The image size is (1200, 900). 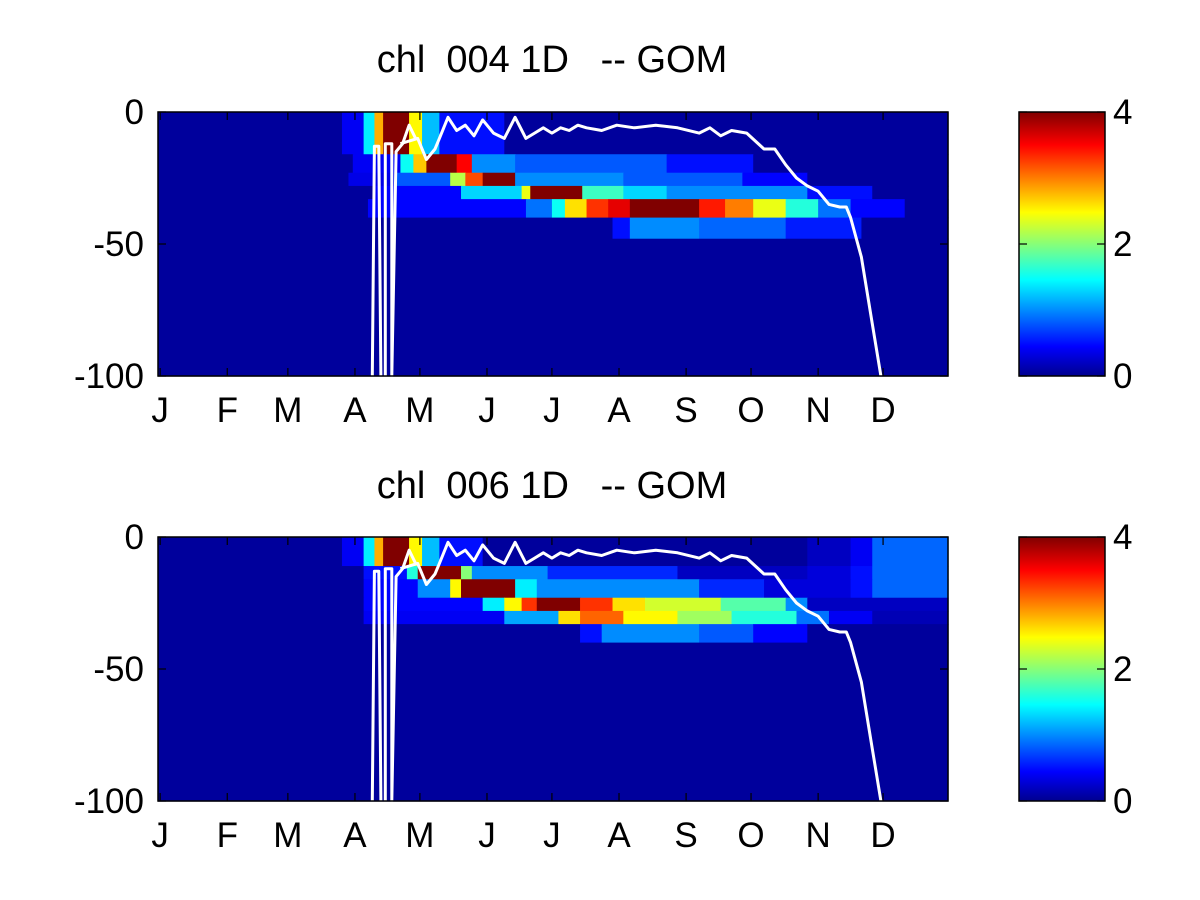 What do you see at coordinates (227, 835) in the screenshot?
I see `x-tick-label: F` at bounding box center [227, 835].